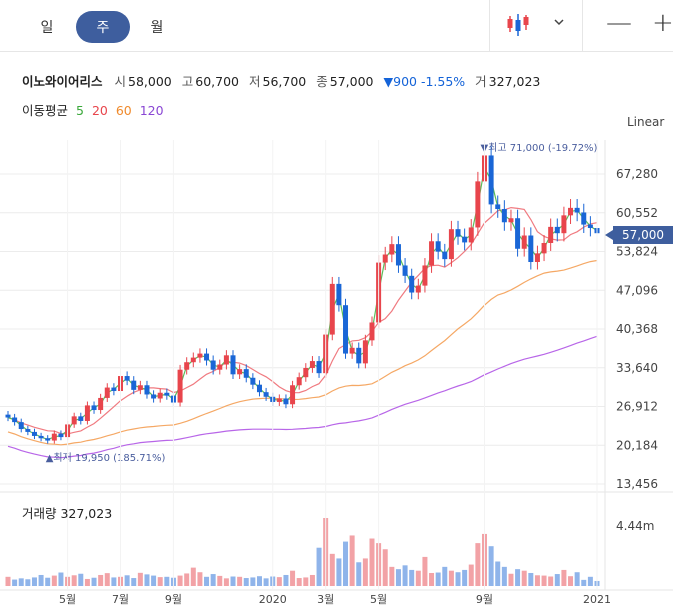  What do you see at coordinates (47, 28) in the screenshot?
I see `period-day-button: 일` at bounding box center [47, 28].